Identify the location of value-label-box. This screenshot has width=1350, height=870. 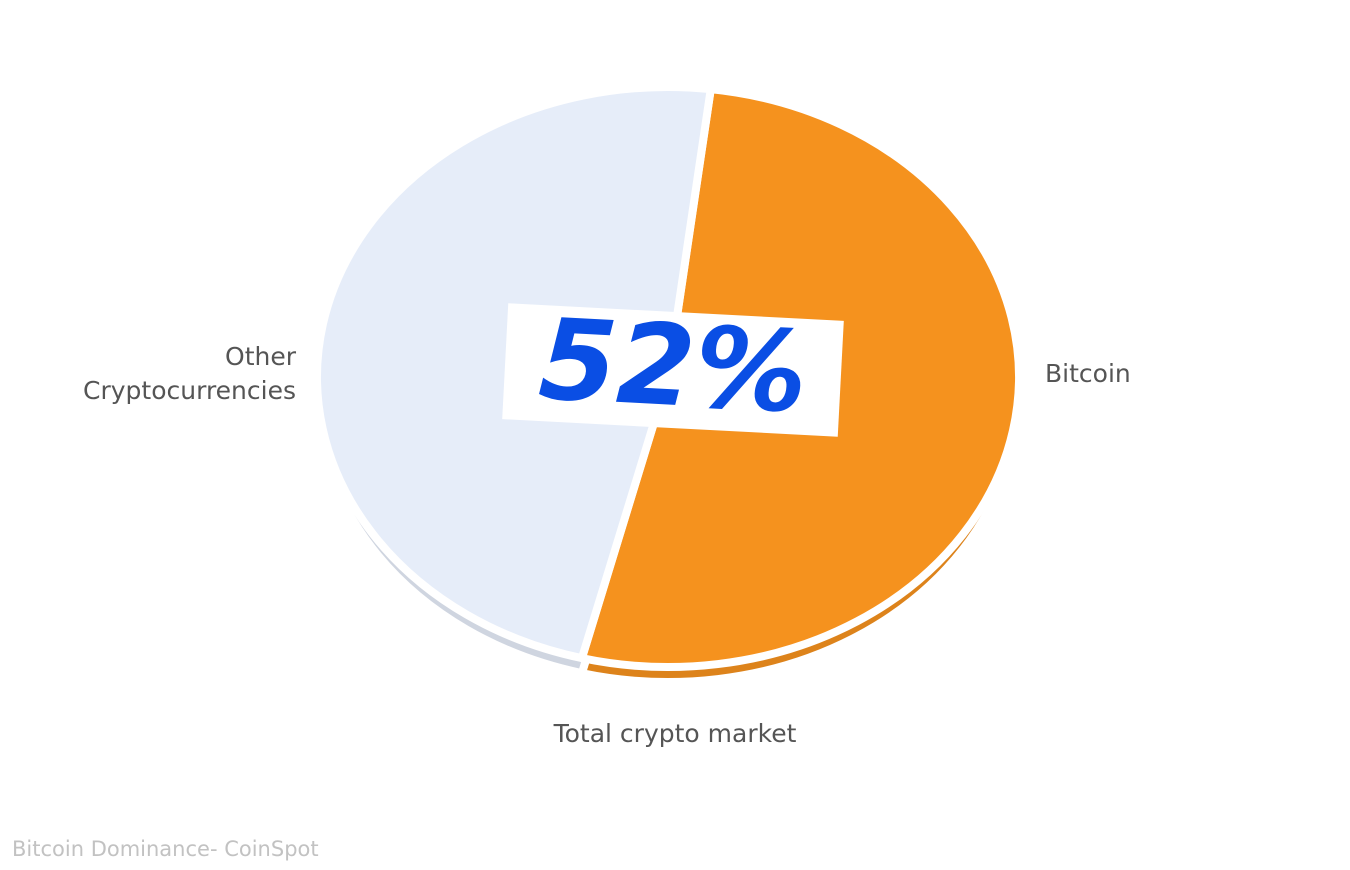
(673, 370).